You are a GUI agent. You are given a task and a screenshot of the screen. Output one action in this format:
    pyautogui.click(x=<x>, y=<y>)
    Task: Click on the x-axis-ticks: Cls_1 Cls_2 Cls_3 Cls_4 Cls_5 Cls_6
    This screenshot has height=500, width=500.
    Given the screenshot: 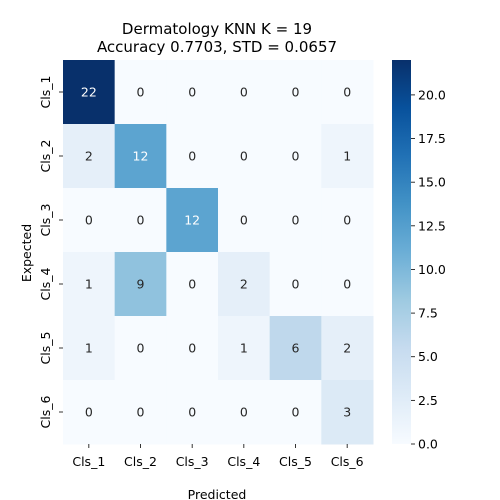 What is the action you would take?
    pyautogui.click(x=218, y=456)
    